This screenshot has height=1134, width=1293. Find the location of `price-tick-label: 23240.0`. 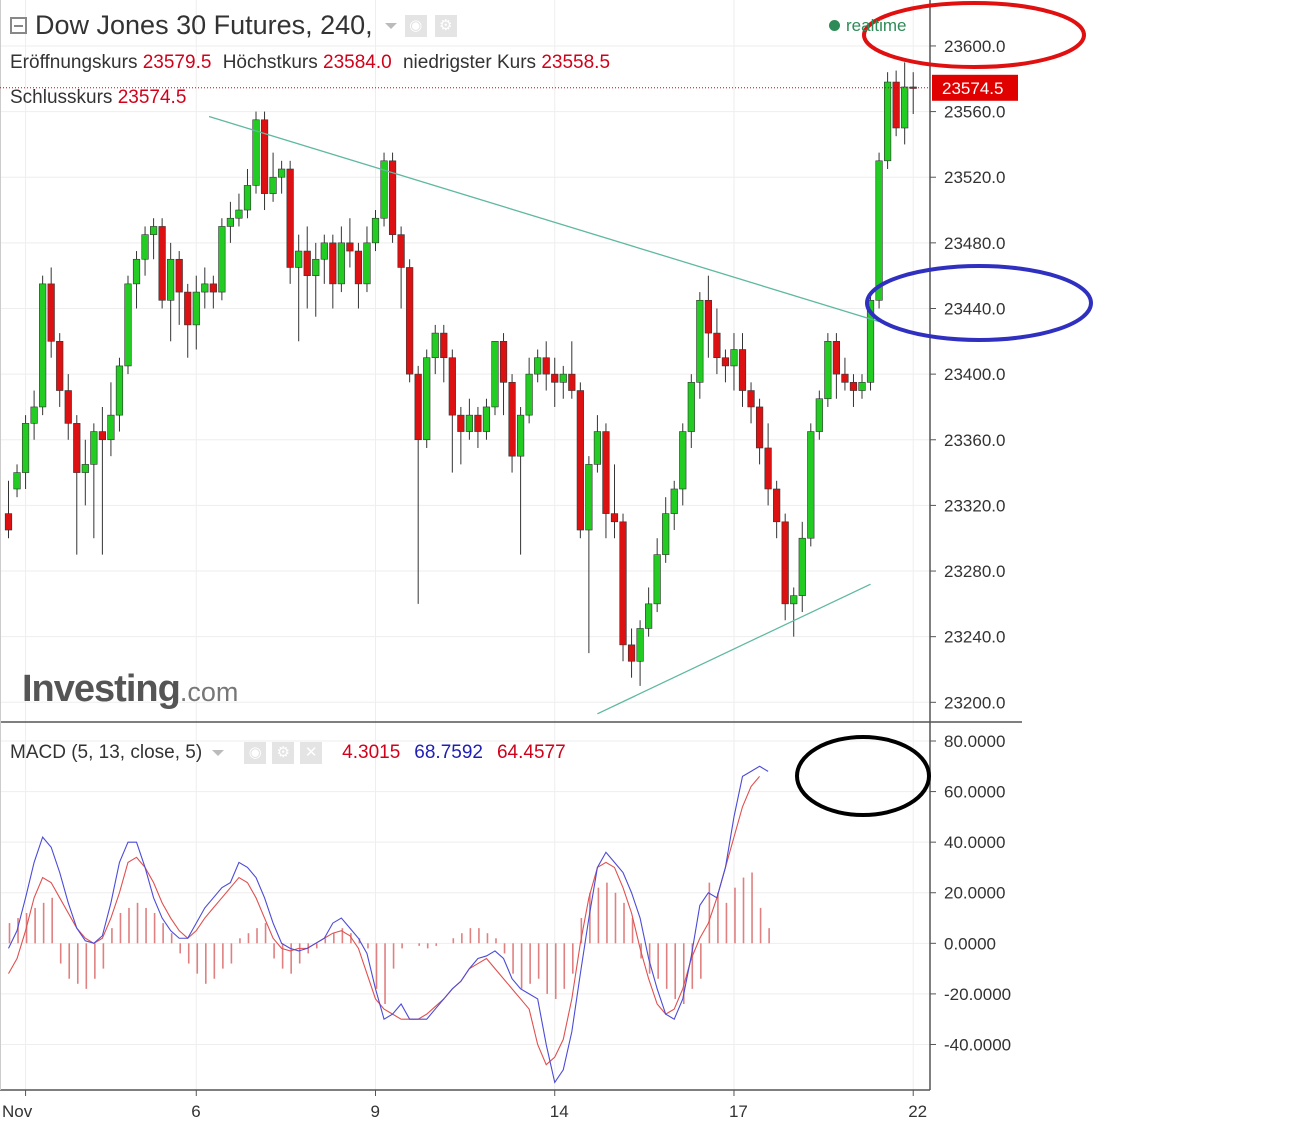

price-tick-label: 23240.0 is located at coordinates (974, 637).